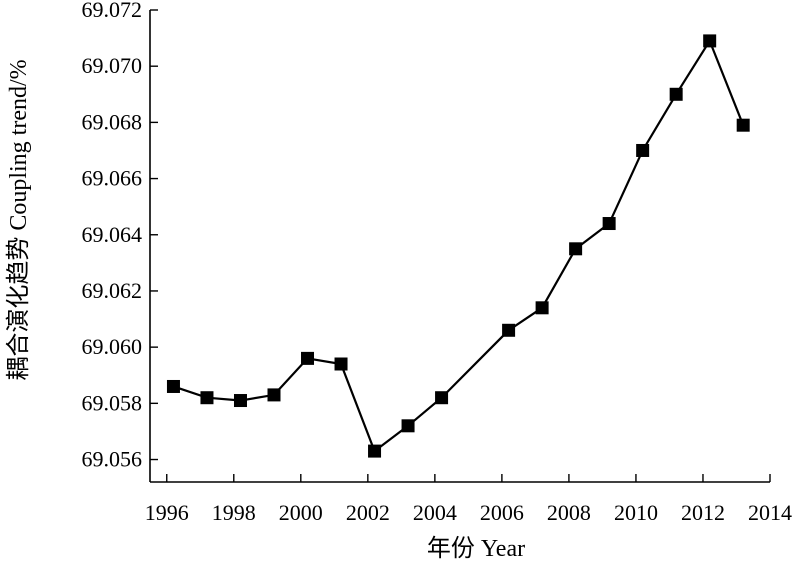 The width and height of the screenshot is (800, 563). I want to click on y-tick-label: 69.062, so click(112, 290).